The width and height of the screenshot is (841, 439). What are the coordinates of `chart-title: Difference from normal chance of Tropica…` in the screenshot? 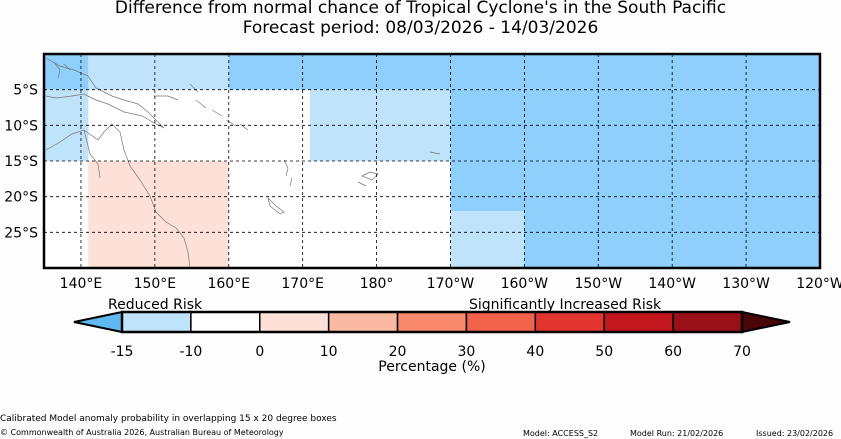 It's located at (420, 9).